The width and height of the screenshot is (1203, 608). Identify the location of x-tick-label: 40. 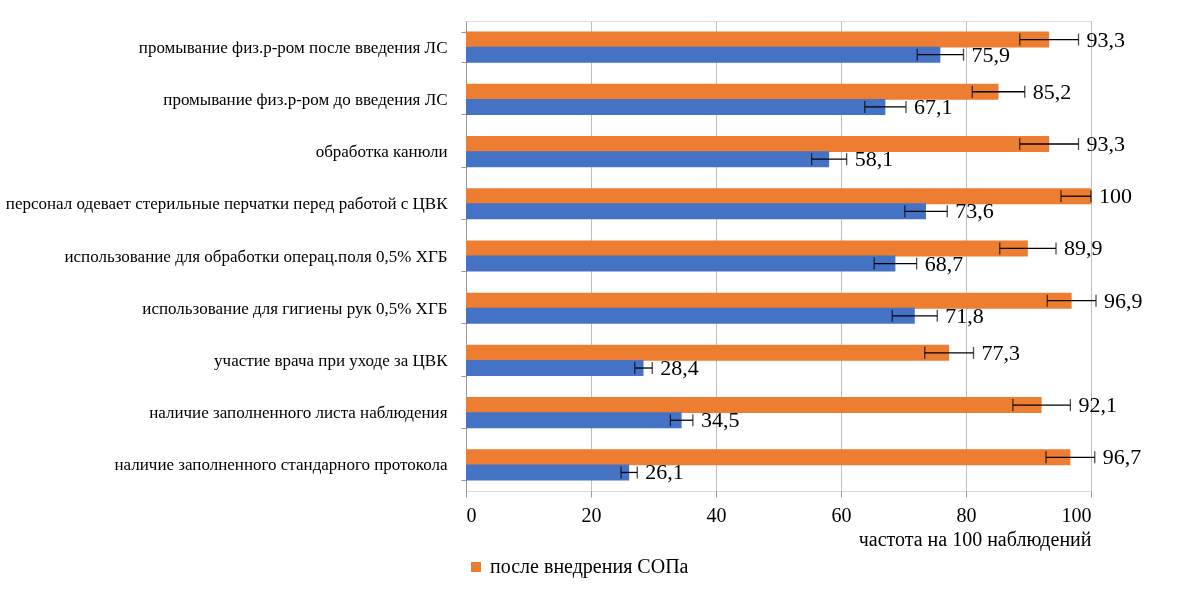
(716, 514).